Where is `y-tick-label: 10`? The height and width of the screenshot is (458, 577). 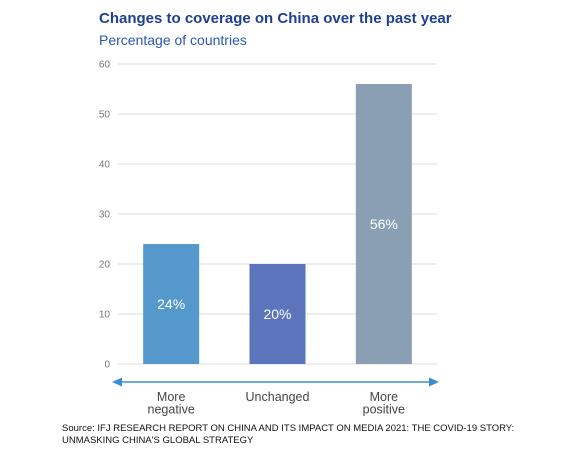
y-tick-label: 10 is located at coordinates (105, 315).